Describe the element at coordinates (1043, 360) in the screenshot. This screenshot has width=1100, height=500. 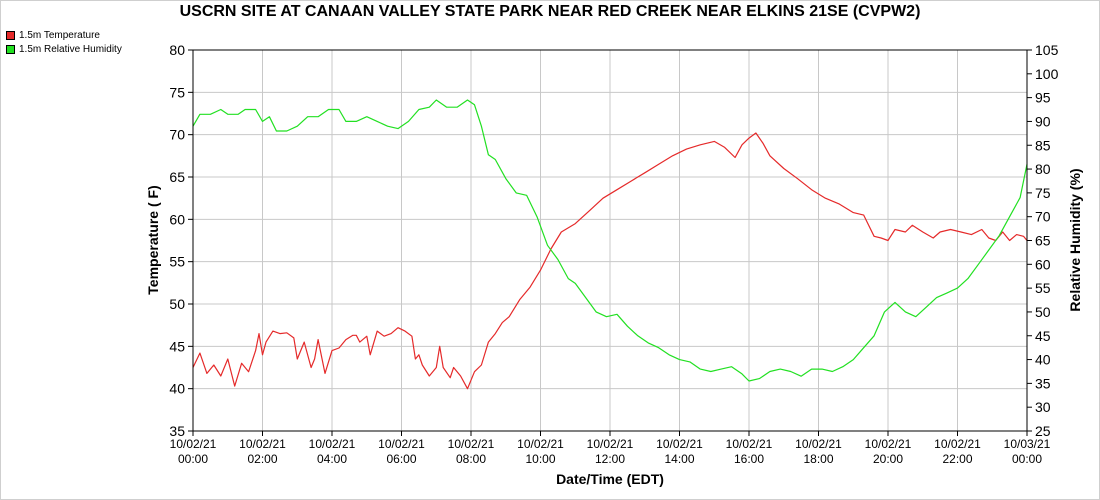
I see `y-right-tick-label: 40` at that location.